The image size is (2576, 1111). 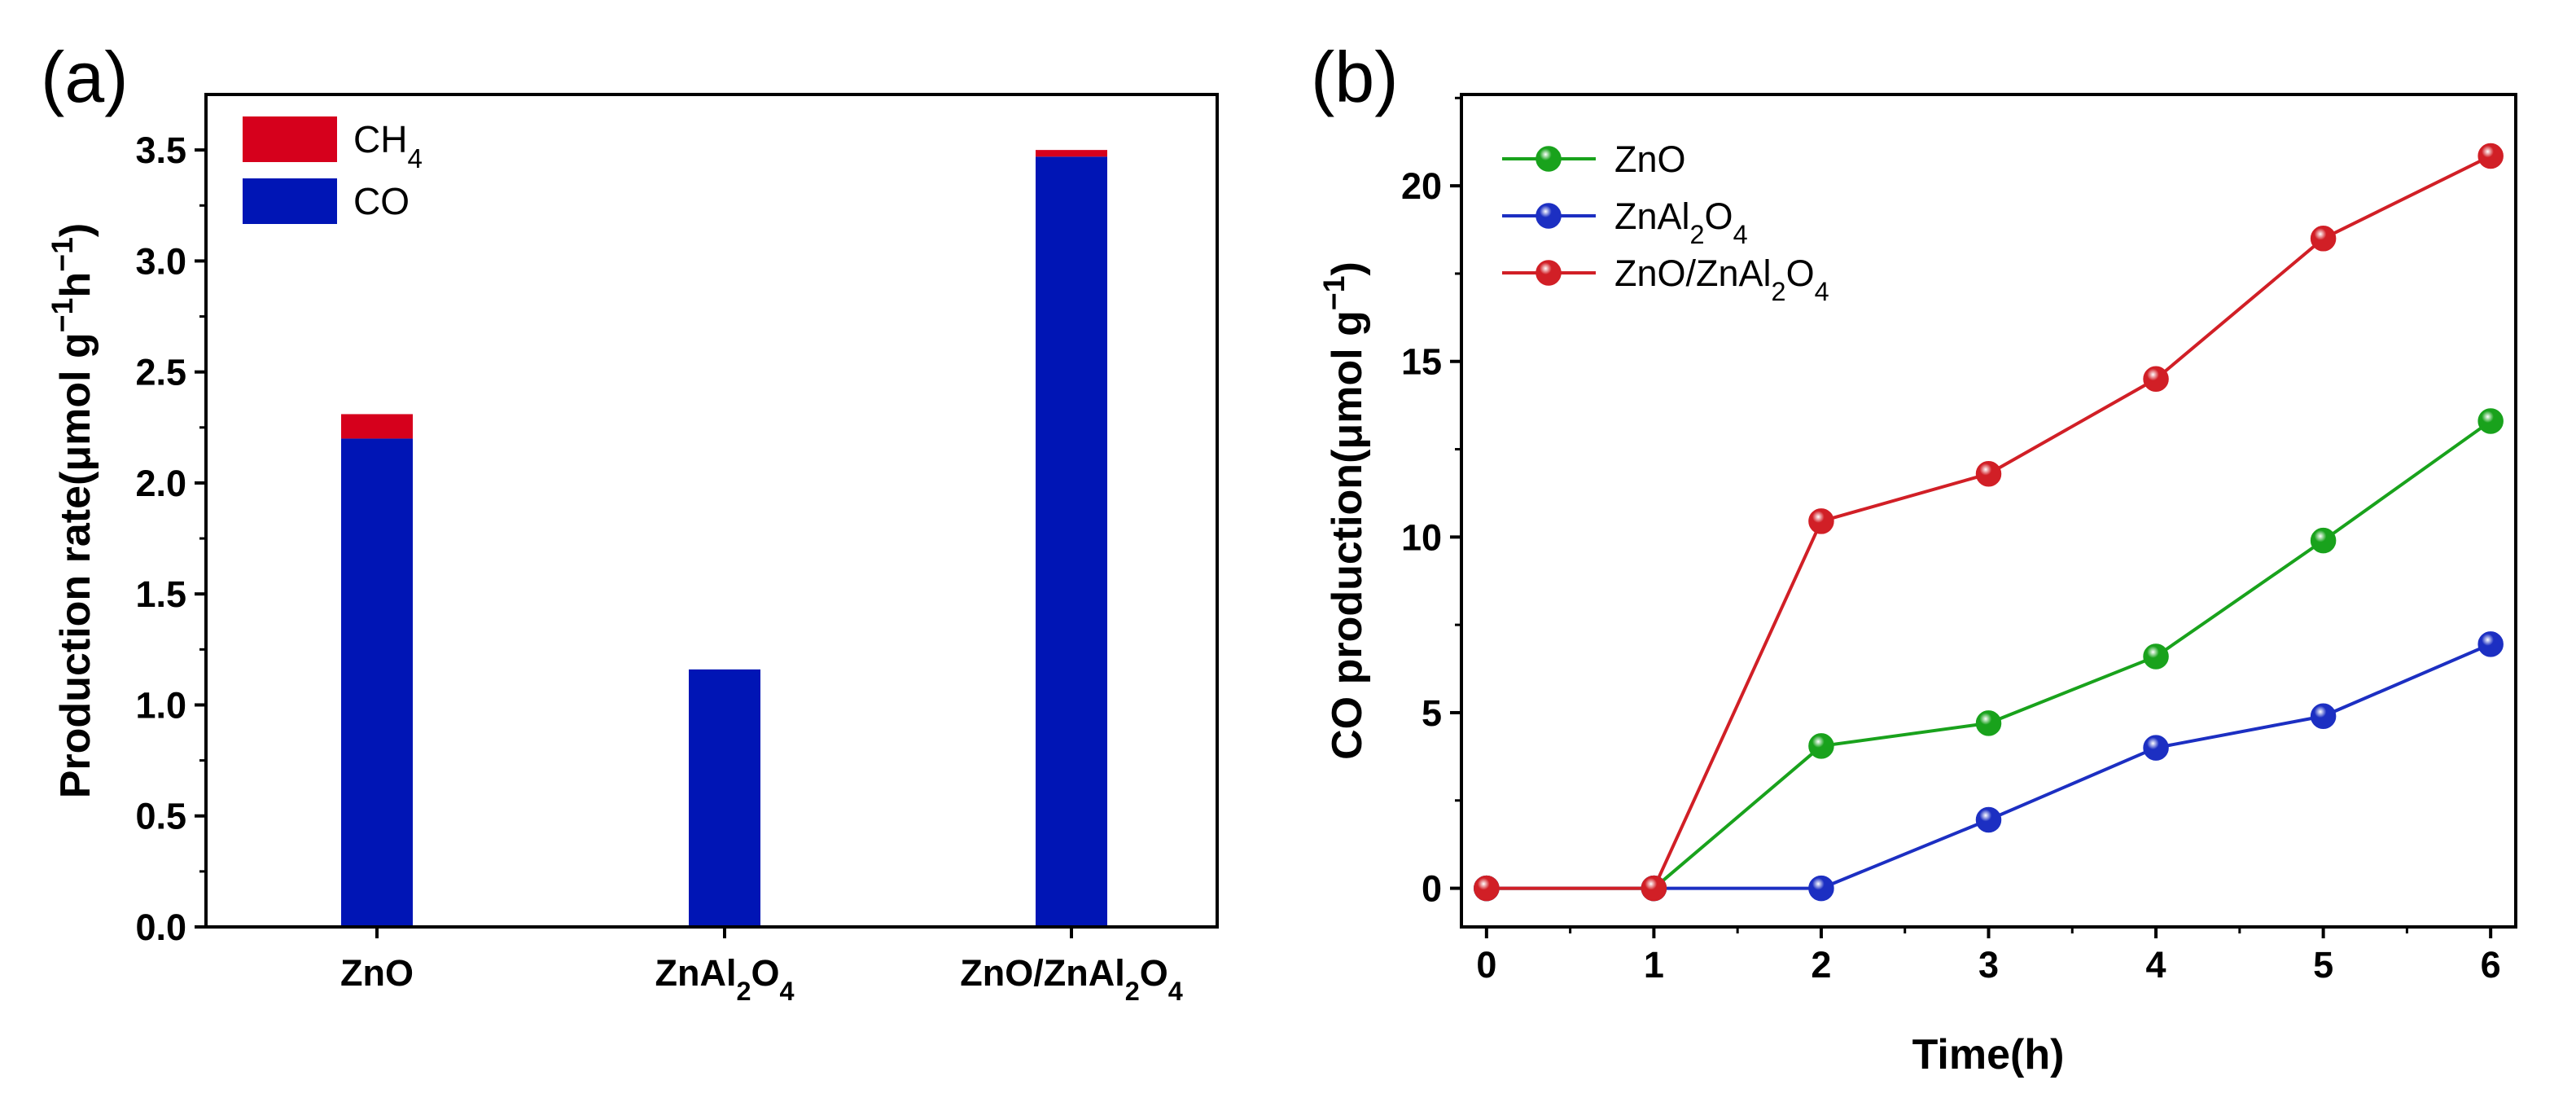 What do you see at coordinates (1343, 511) in the screenshot?
I see `panel-b-y-axis-title: CO production(μmol g−1)` at bounding box center [1343, 511].